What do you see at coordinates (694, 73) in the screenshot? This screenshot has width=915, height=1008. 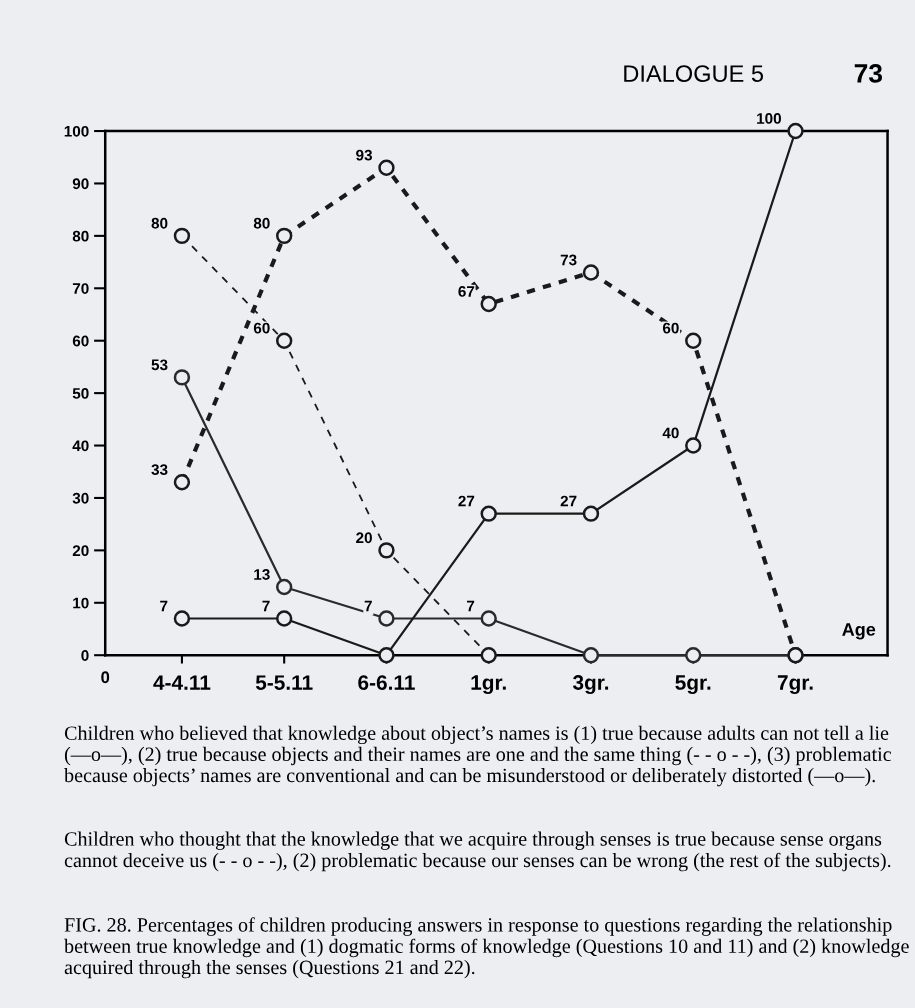 I see `text: DIALOGUE 5` at bounding box center [694, 73].